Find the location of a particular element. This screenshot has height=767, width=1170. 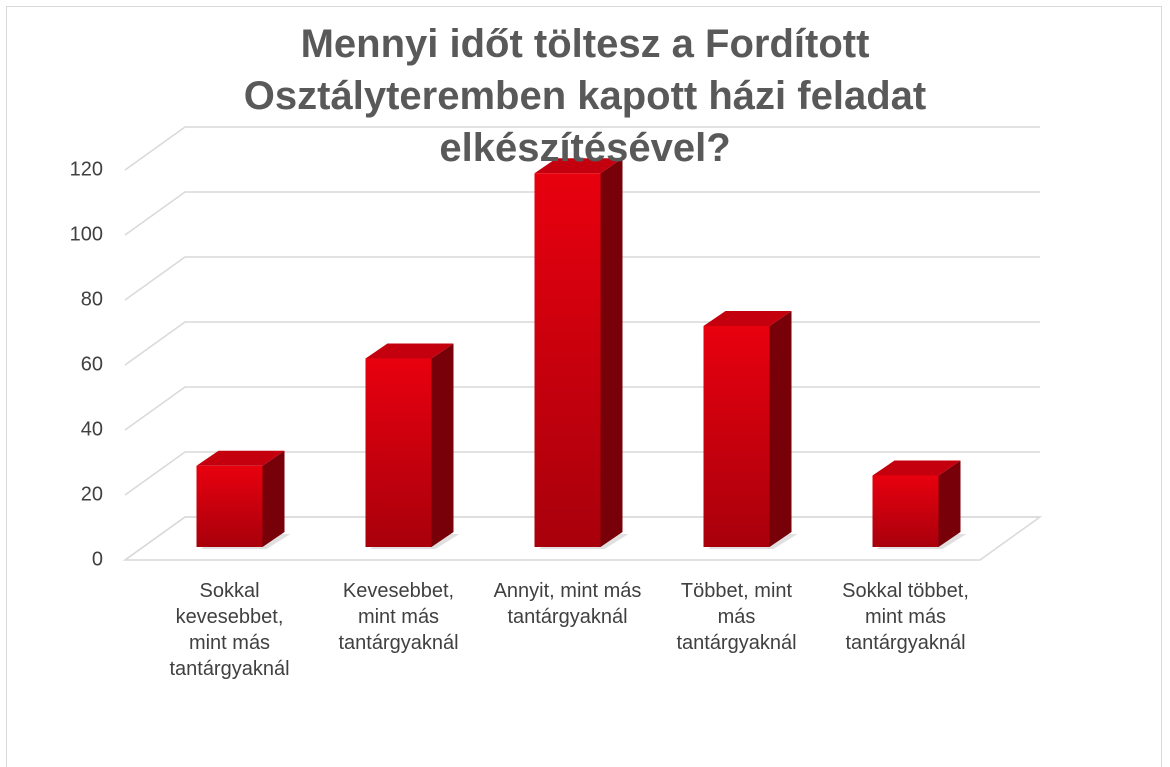

x-tick-label: Kevesebbet, mint más tantárgyaknál is located at coordinates (398, 617).